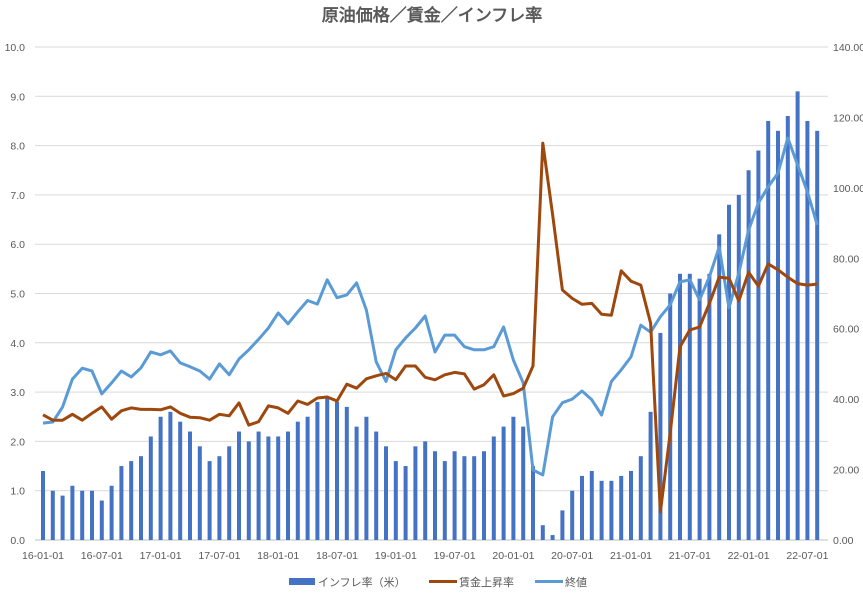 The image size is (863, 597). Describe the element at coordinates (576, 582) in the screenshot. I see `legend-label-close: 終値` at that location.